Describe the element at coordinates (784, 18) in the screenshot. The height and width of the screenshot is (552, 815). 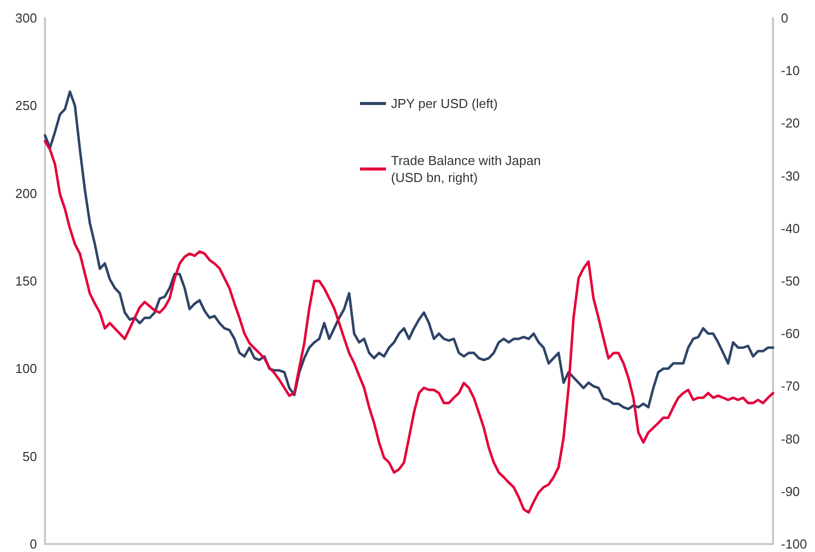
I see `y2-tick-label: 0` at that location.